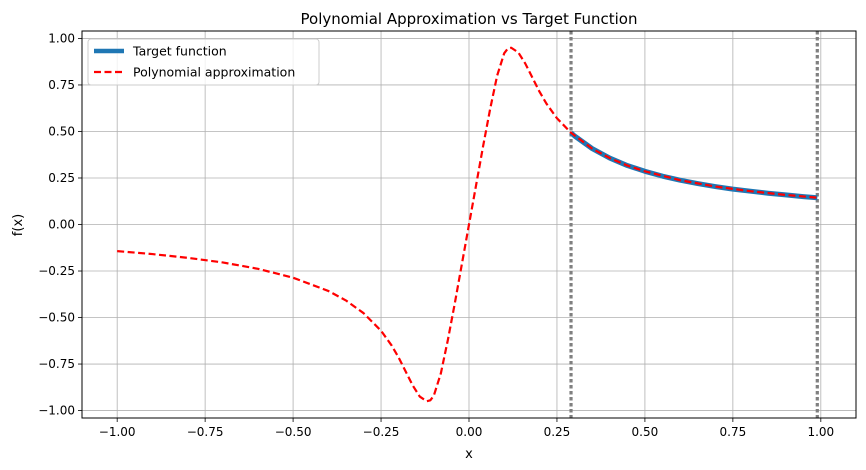 Image resolution: width=866 pixels, height=470 pixels. I want to click on y-ticks: 1.00 0.75 0.50 0.25 0.00 −0.25 −0.50 −0.75 −1.00, so click(60, 224).